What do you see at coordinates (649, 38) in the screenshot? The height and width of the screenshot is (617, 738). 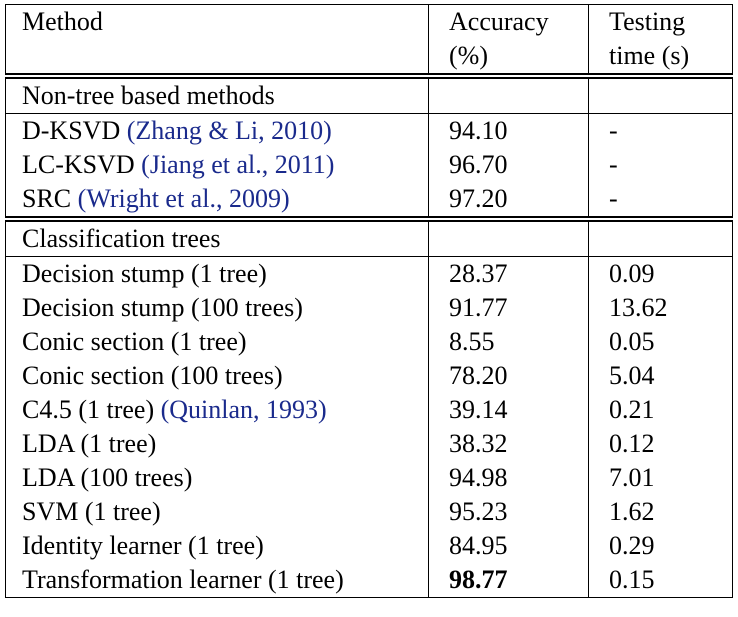 I see `header-text: Testing time (s)` at bounding box center [649, 38].